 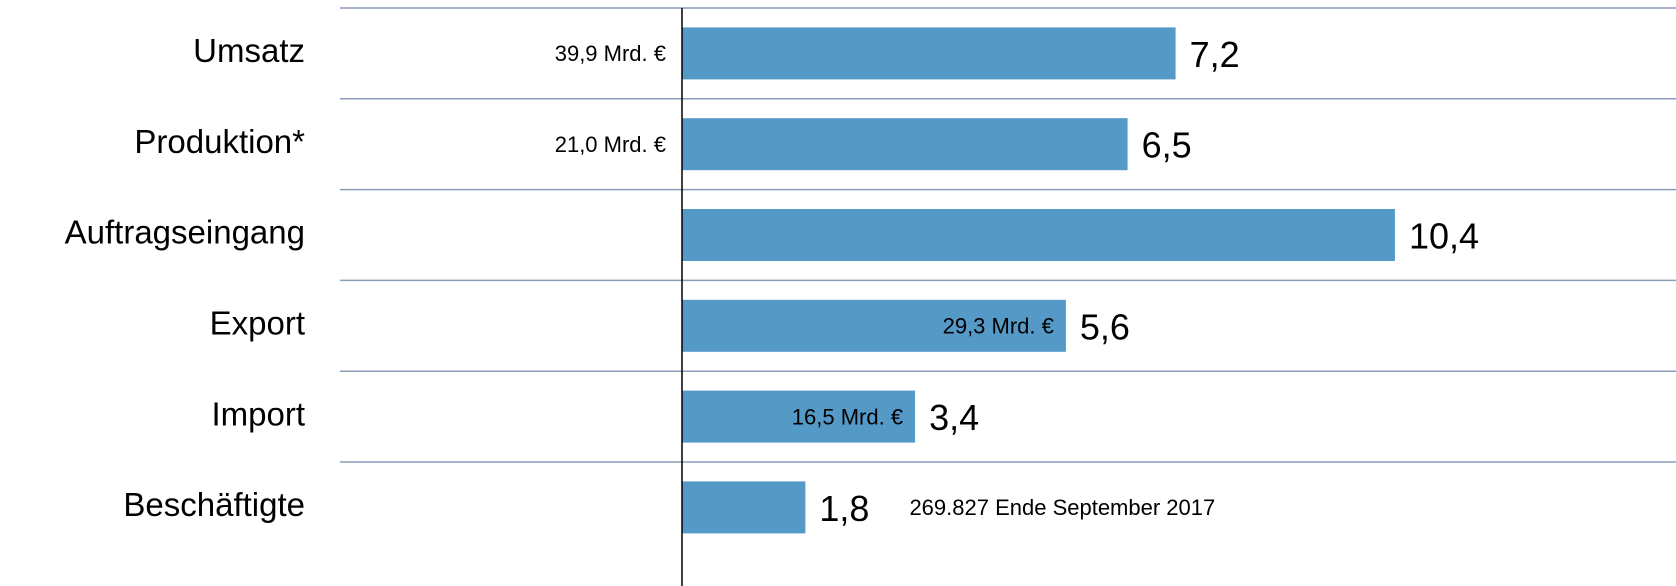 What do you see at coordinates (847, 416) in the screenshot?
I see `note-label: 16,5 Mrd. €` at bounding box center [847, 416].